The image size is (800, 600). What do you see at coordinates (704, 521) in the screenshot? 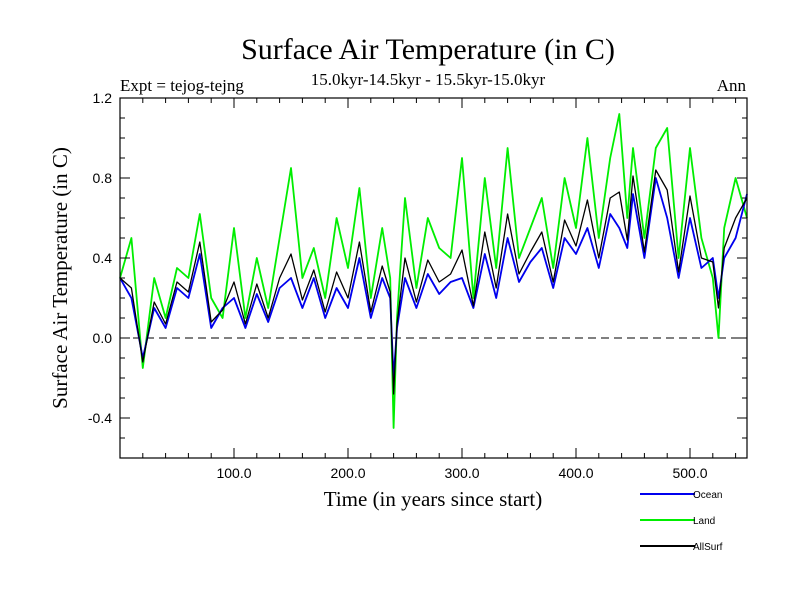
I see `legend-label-land: Land` at bounding box center [704, 521].